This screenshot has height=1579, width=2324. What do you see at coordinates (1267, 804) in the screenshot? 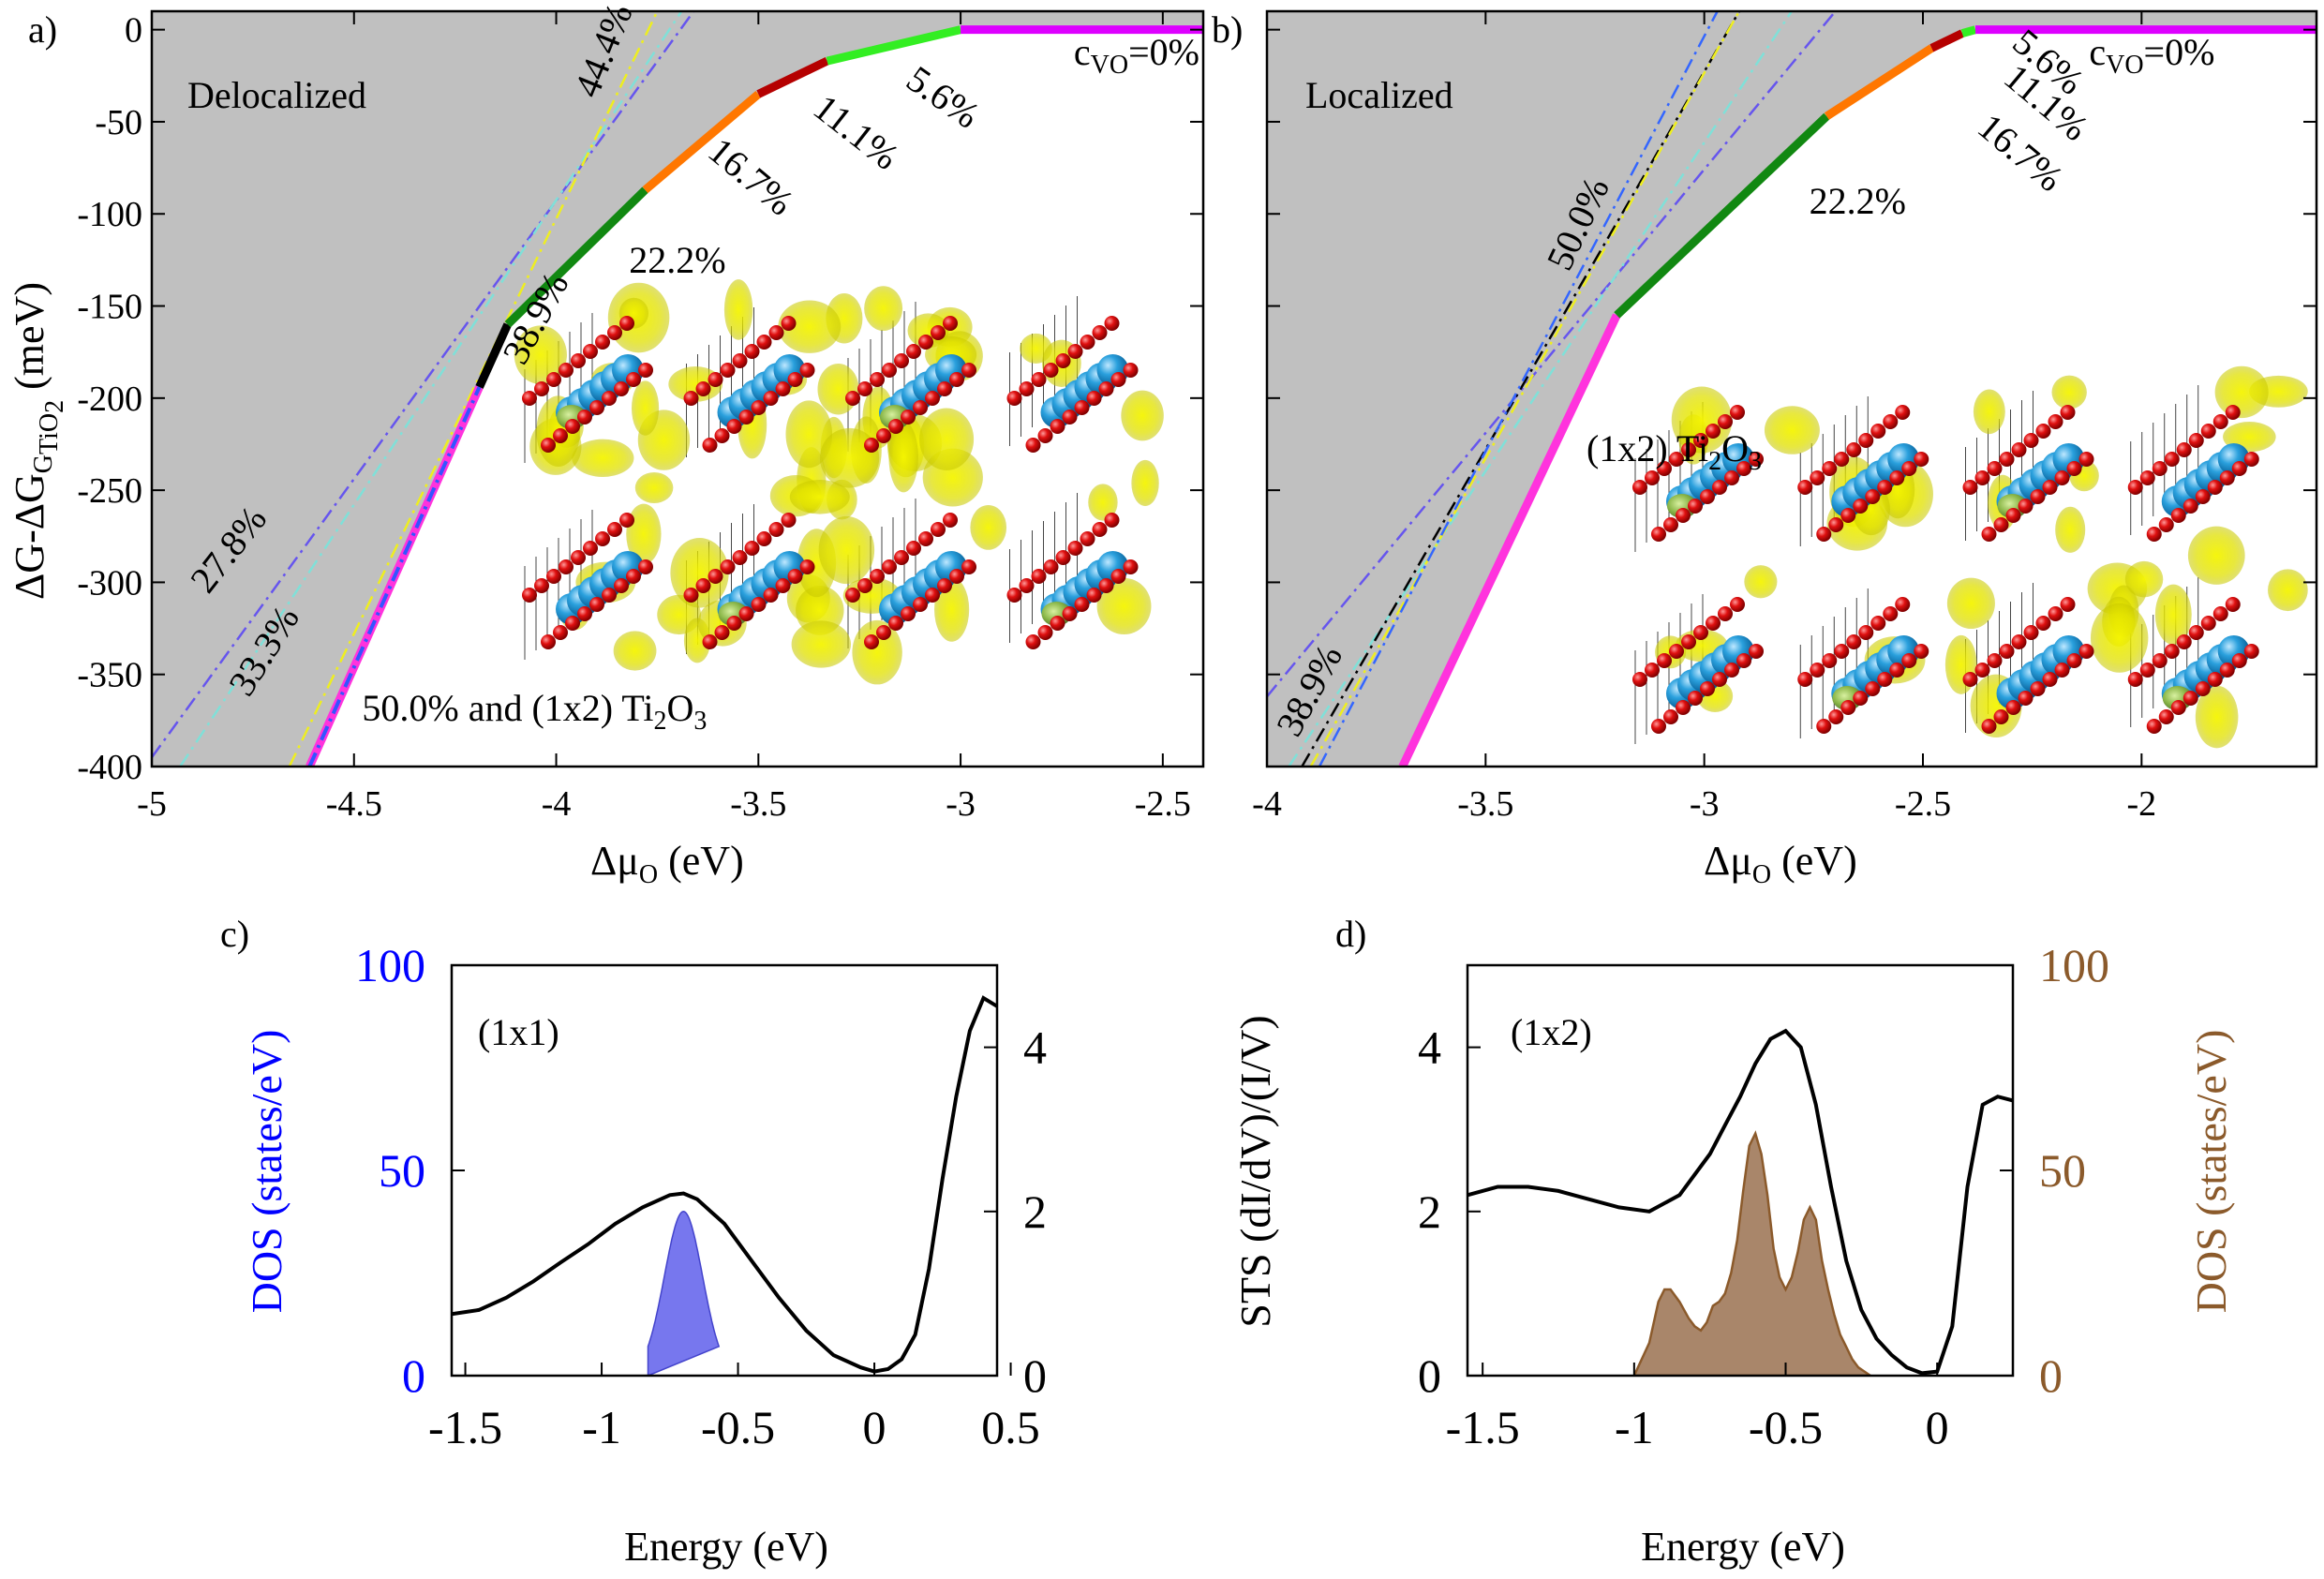
I see `x-tick-label: -4` at bounding box center [1267, 804].